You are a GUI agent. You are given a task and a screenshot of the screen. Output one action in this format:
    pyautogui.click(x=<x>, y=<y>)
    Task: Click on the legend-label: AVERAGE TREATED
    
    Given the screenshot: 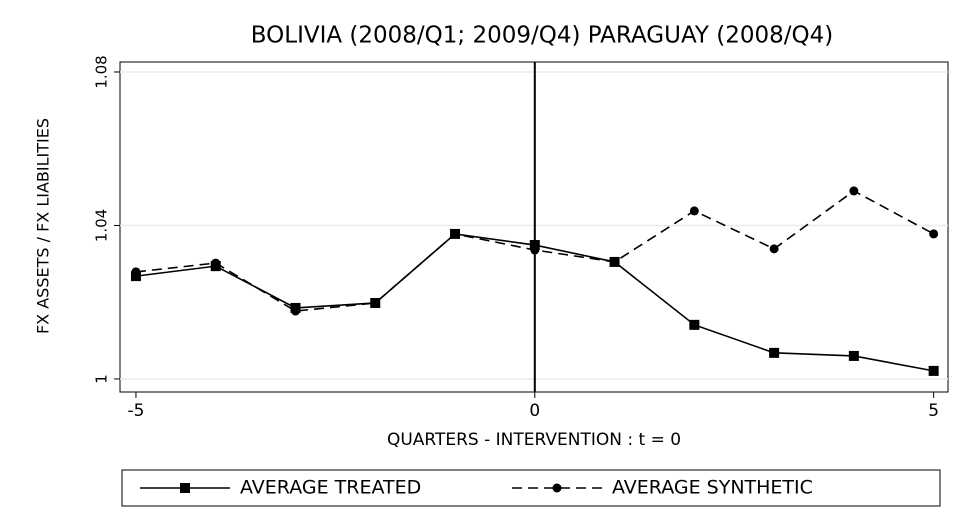 What is the action you would take?
    pyautogui.click(x=330, y=488)
    